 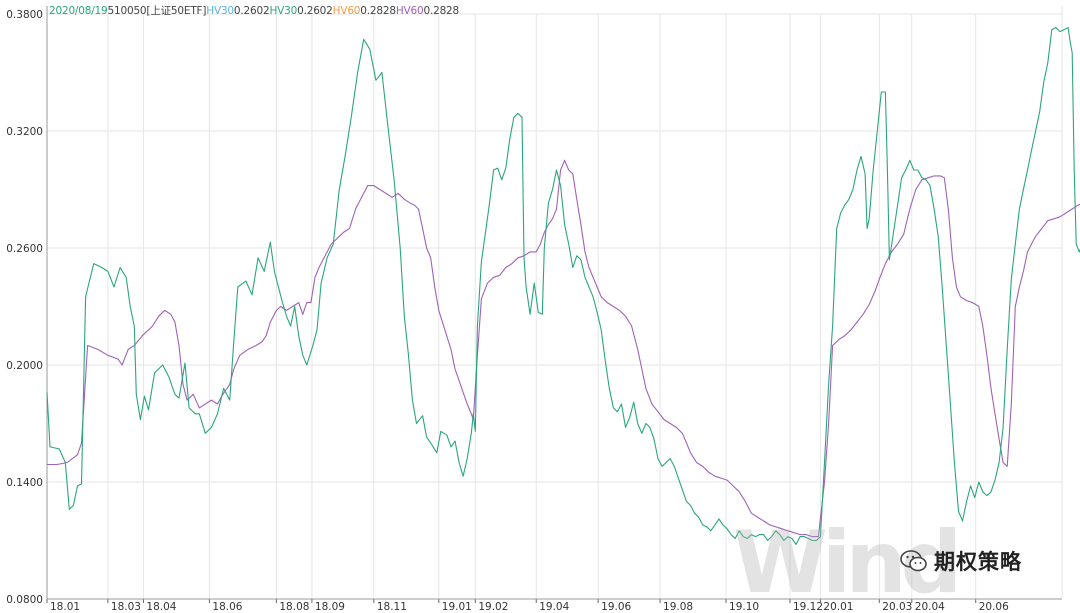 I want to click on y-axis: 0.0800 0.1400 0.2000 0.2600 0.3200 0.3800, so click(x=27, y=306).